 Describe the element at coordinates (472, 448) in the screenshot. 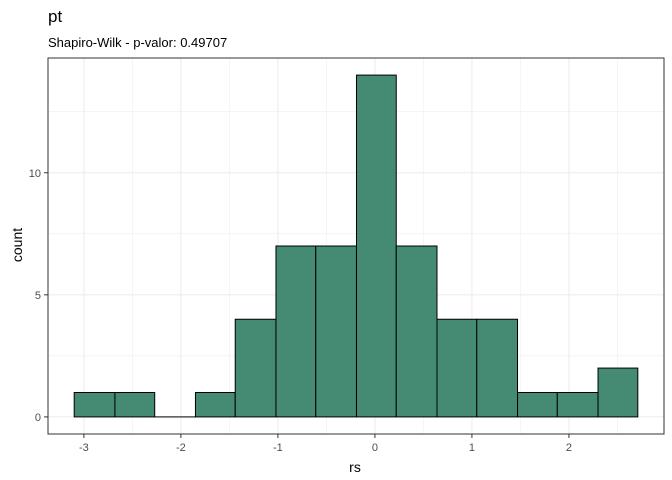

I see `x-tick-label: 1` at that location.